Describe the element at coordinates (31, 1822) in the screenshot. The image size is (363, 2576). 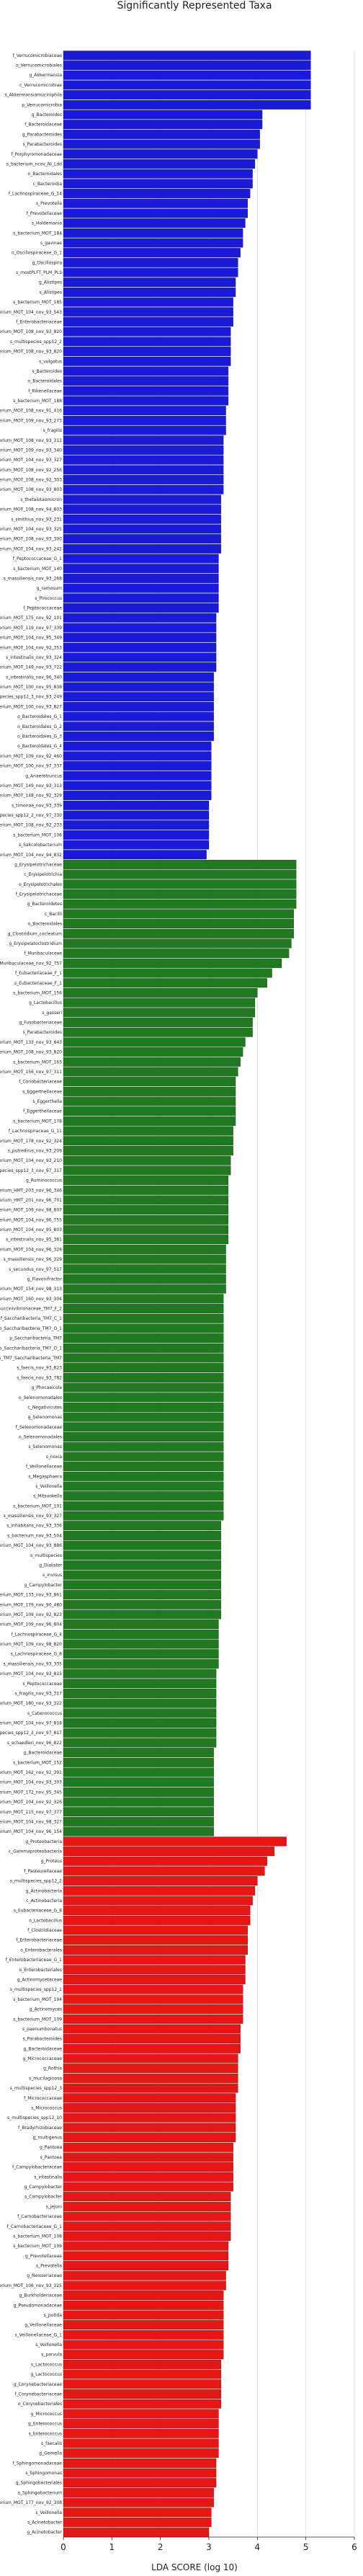
I see `bar-label: s_bacterium_MOT_104_nov_98_327` at that location.